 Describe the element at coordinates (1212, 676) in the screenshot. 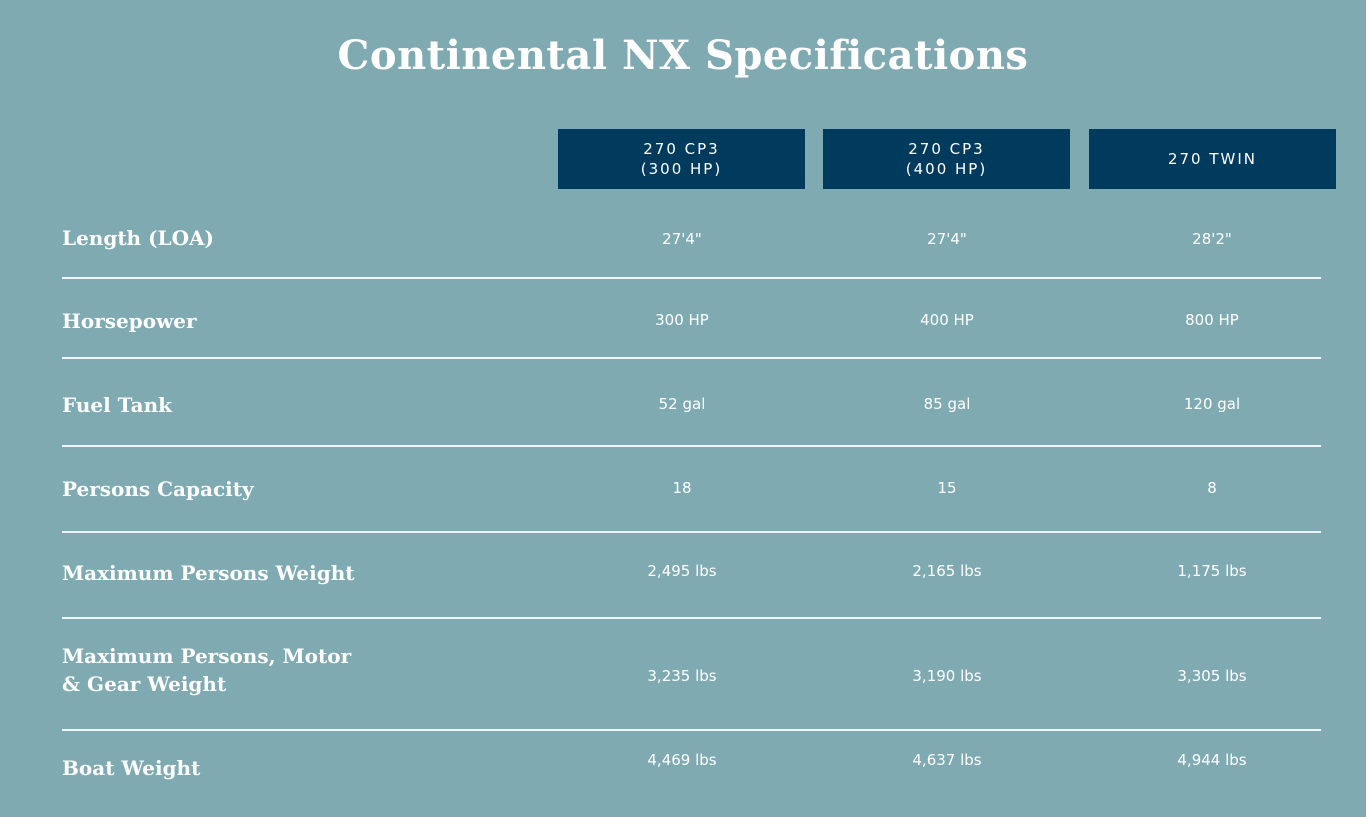

I see `table-cell: 3,305 lbs` at that location.